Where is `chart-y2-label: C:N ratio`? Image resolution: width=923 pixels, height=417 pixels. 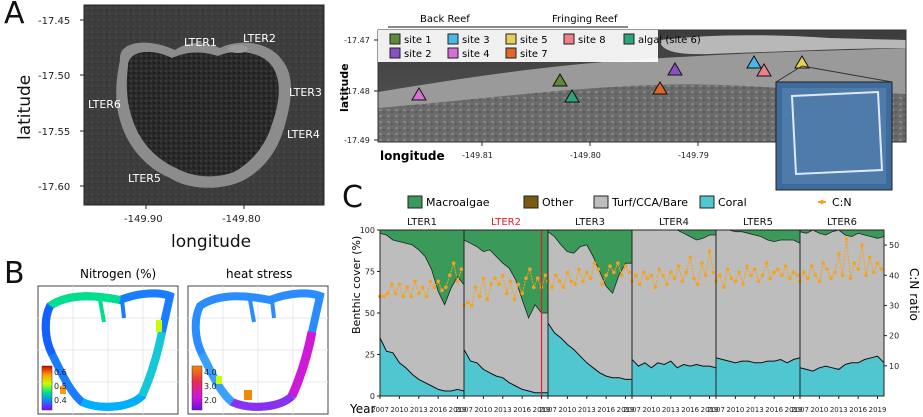 chart-y2-label: C:N ratio is located at coordinates (914, 294).